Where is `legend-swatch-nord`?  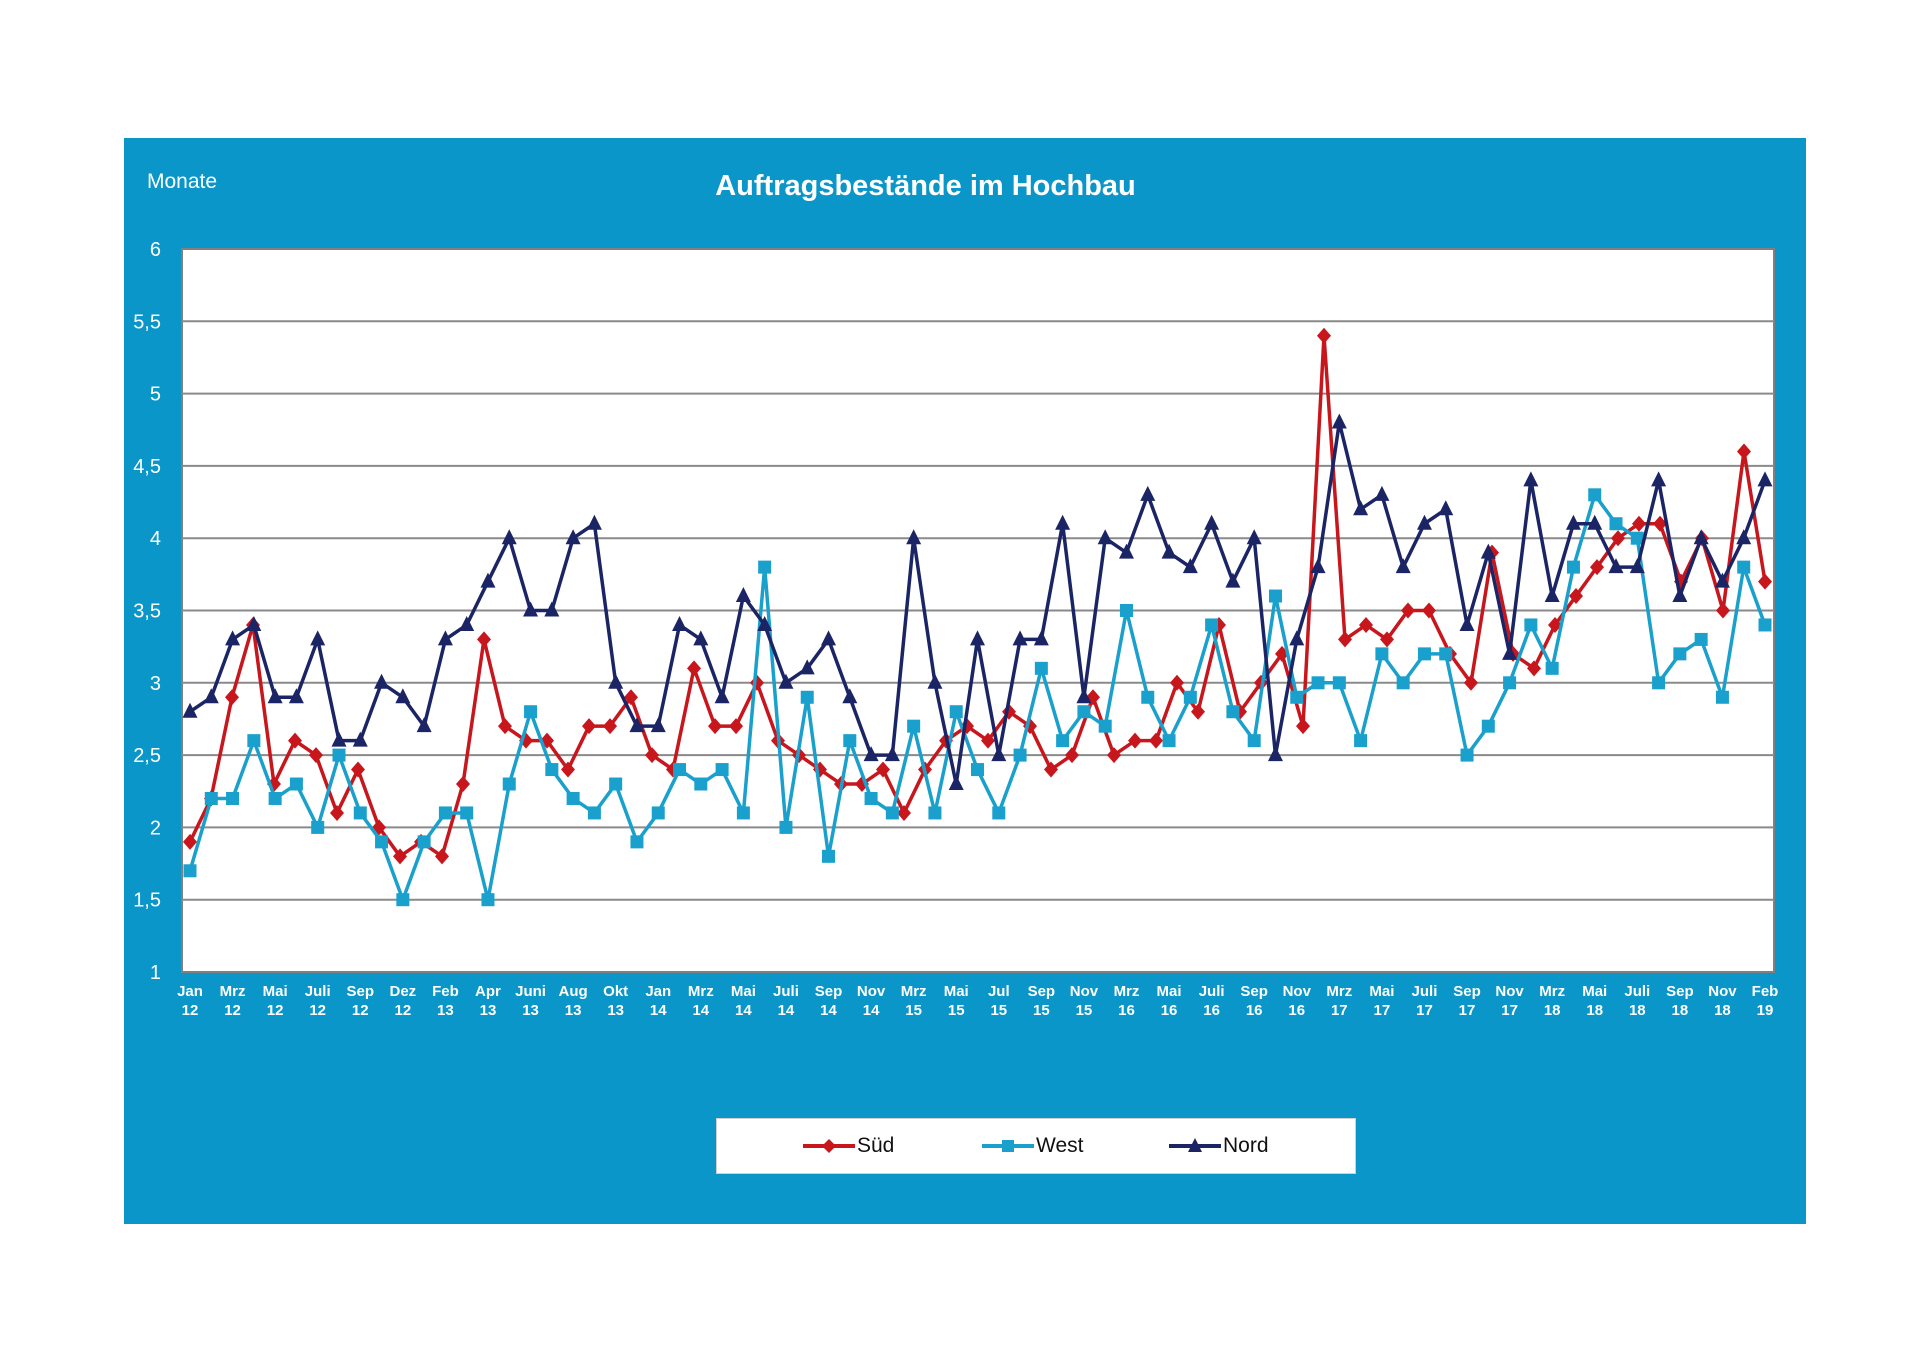
legend-swatch-nord is located at coordinates (1195, 1145).